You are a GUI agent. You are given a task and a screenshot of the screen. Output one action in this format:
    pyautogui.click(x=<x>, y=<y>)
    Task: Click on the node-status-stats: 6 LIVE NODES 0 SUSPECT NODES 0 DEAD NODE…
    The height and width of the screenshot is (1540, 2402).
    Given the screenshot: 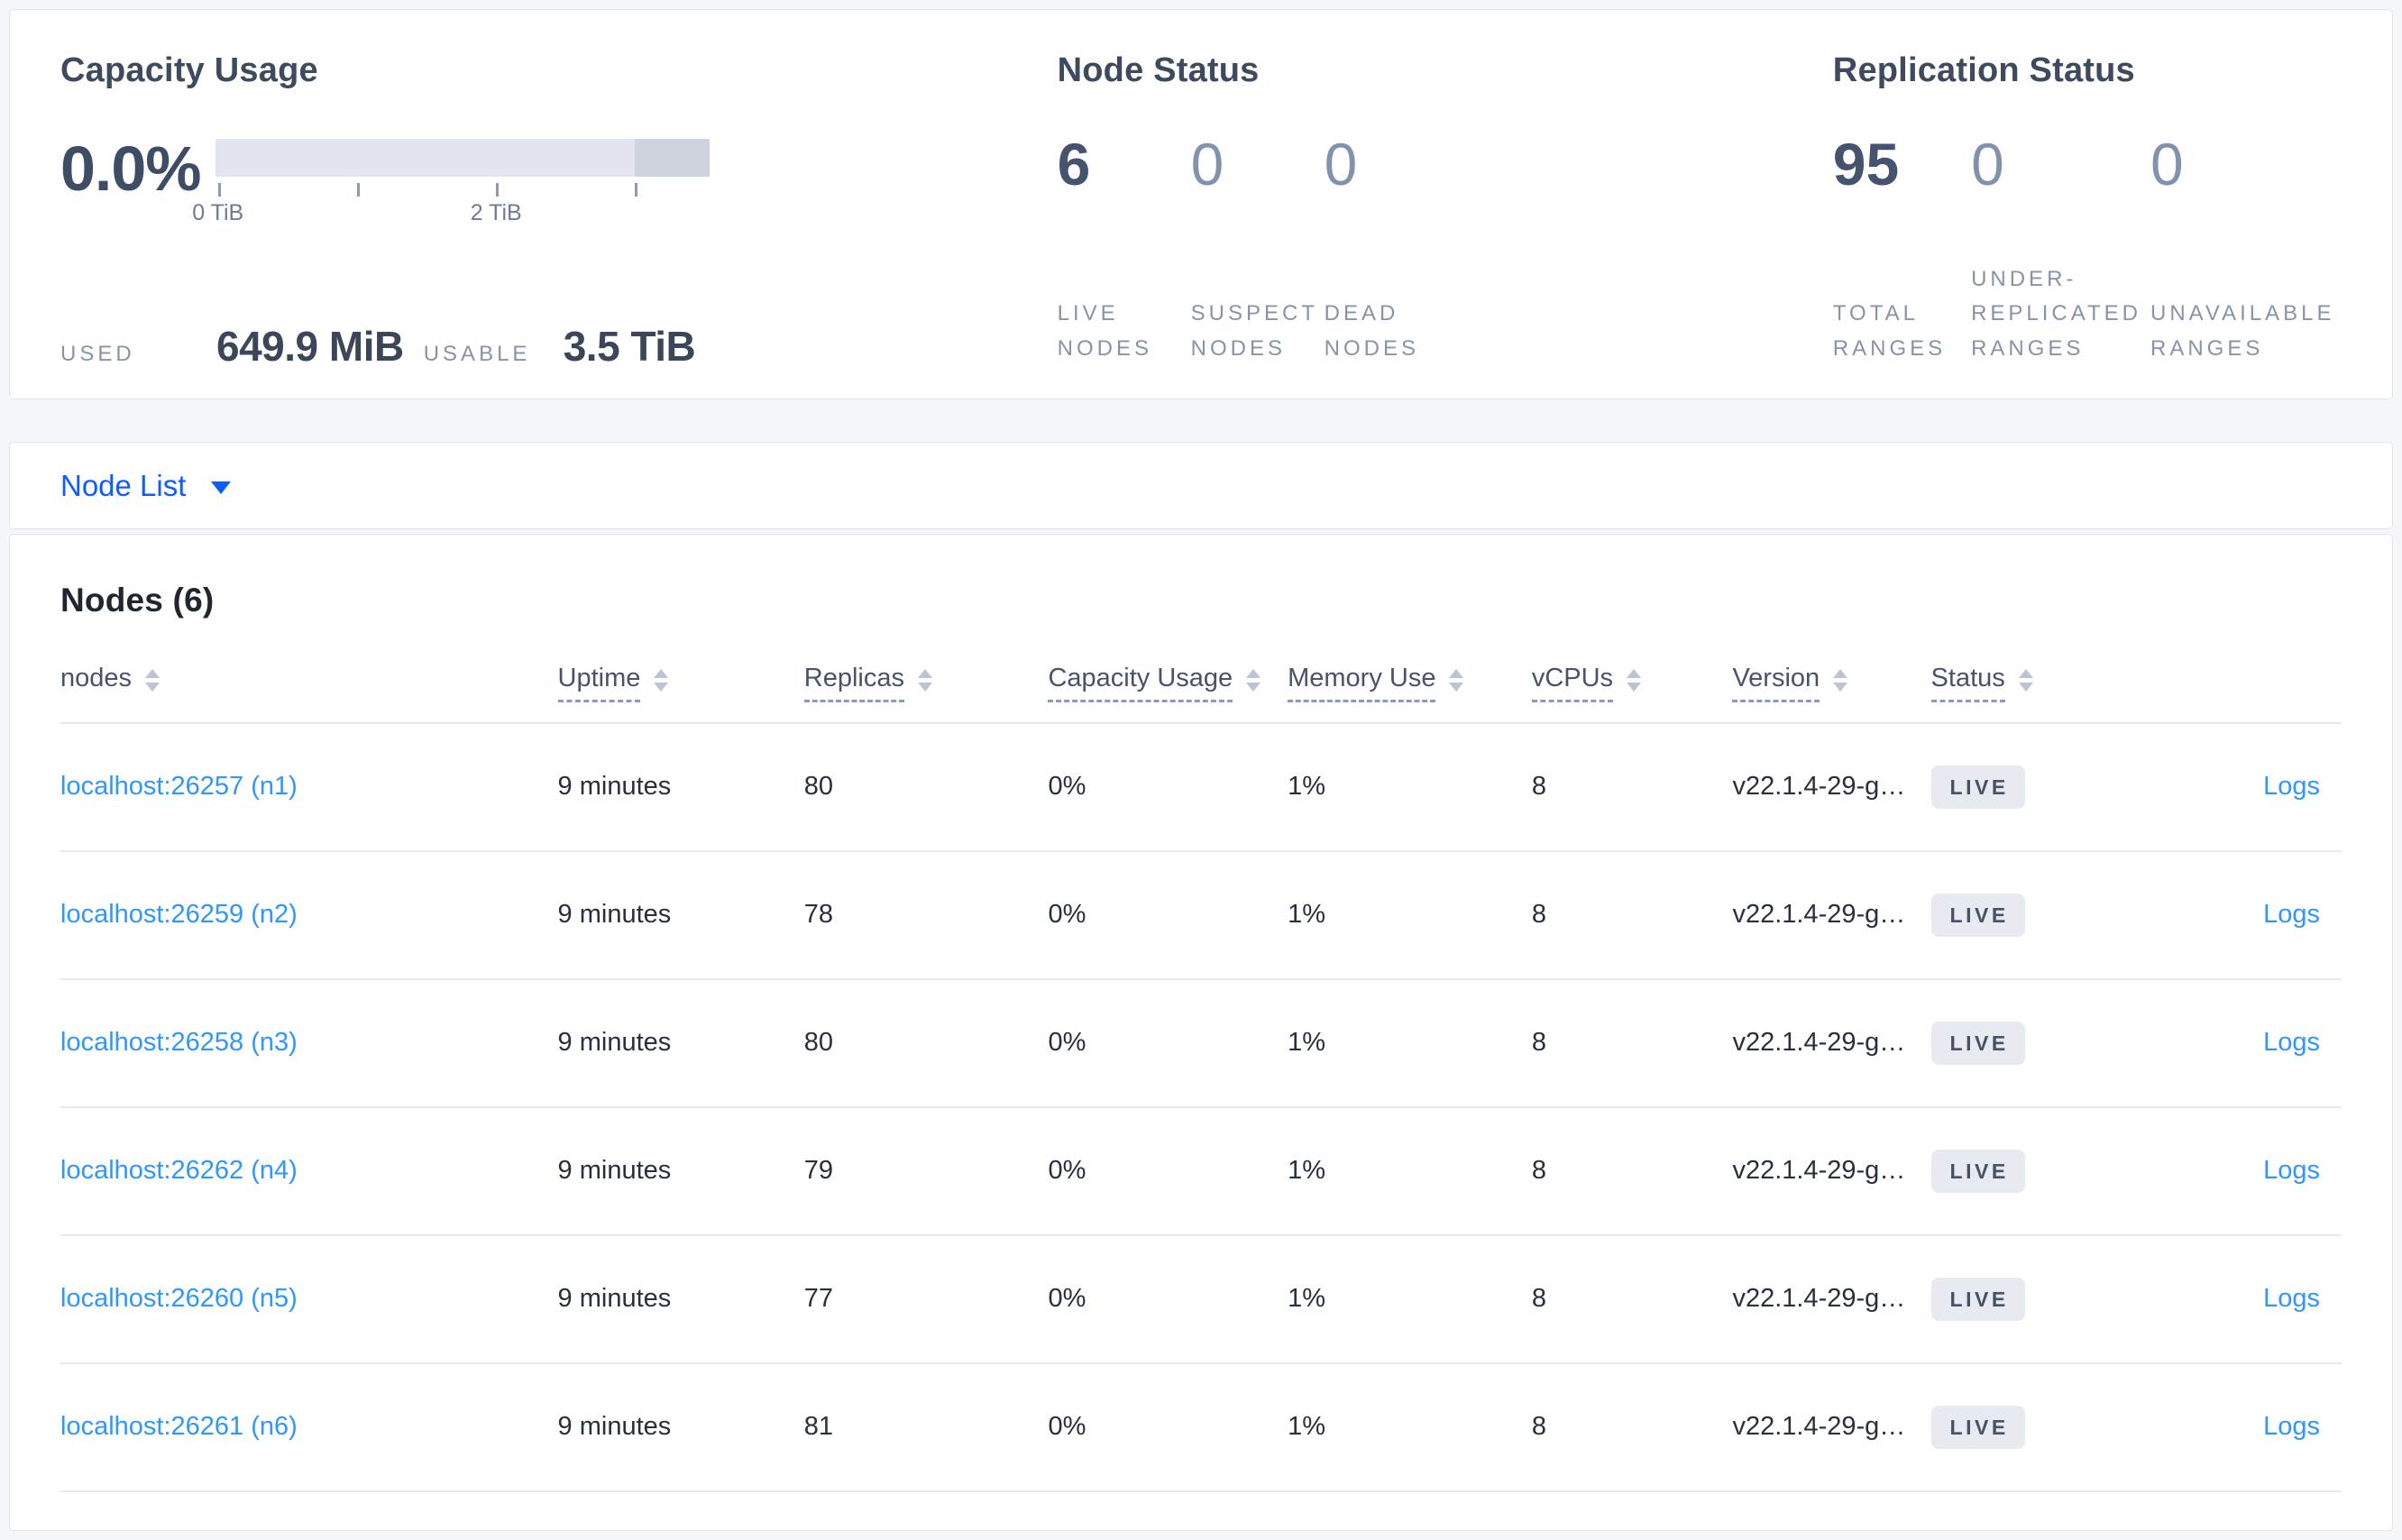 What is the action you would take?
    pyautogui.click(x=1445, y=252)
    